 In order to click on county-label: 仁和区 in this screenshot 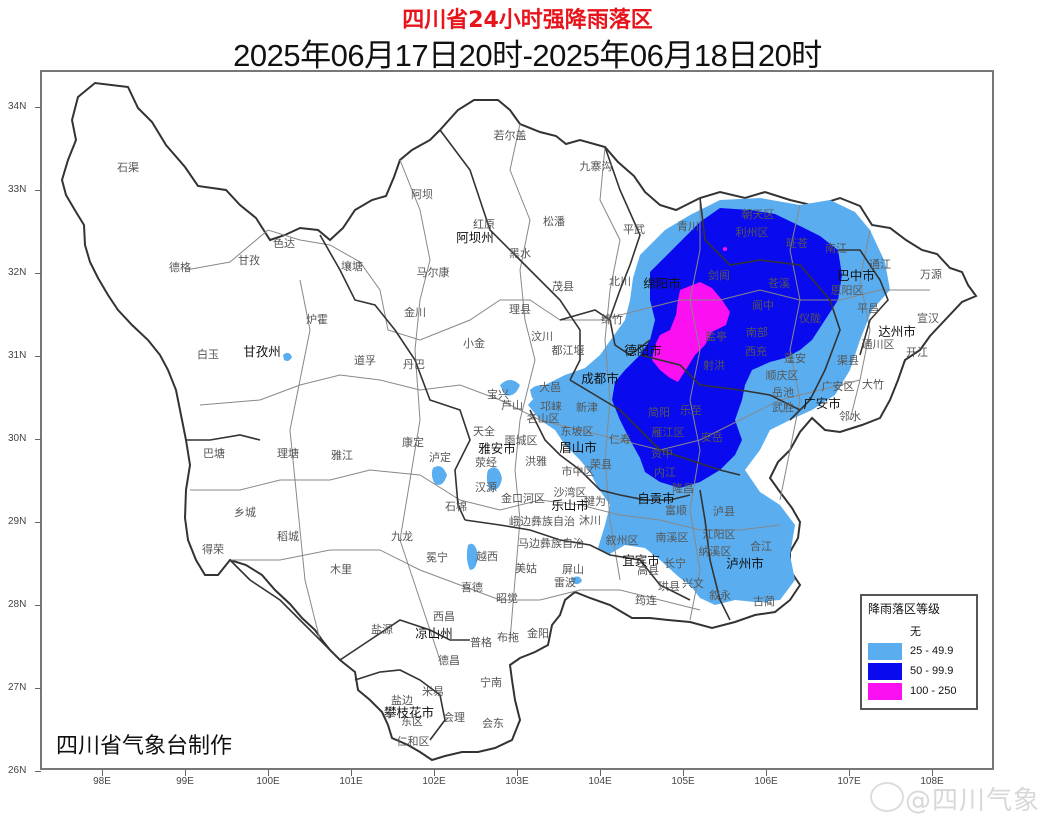, I will do `click(413, 741)`.